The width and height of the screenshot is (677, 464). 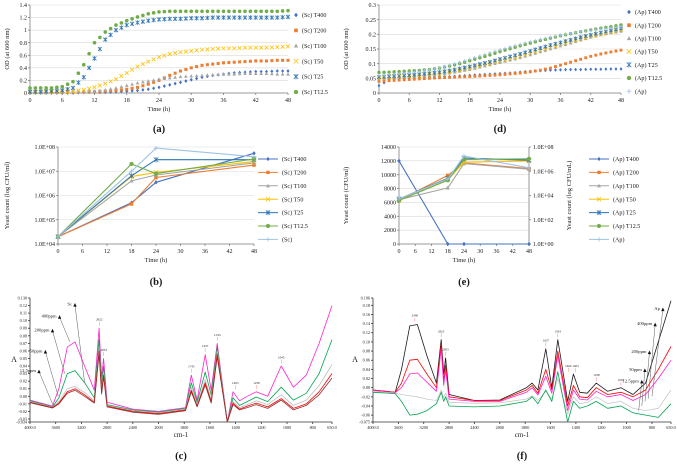 I want to click on series-ap-t100, so click(x=464, y=181).